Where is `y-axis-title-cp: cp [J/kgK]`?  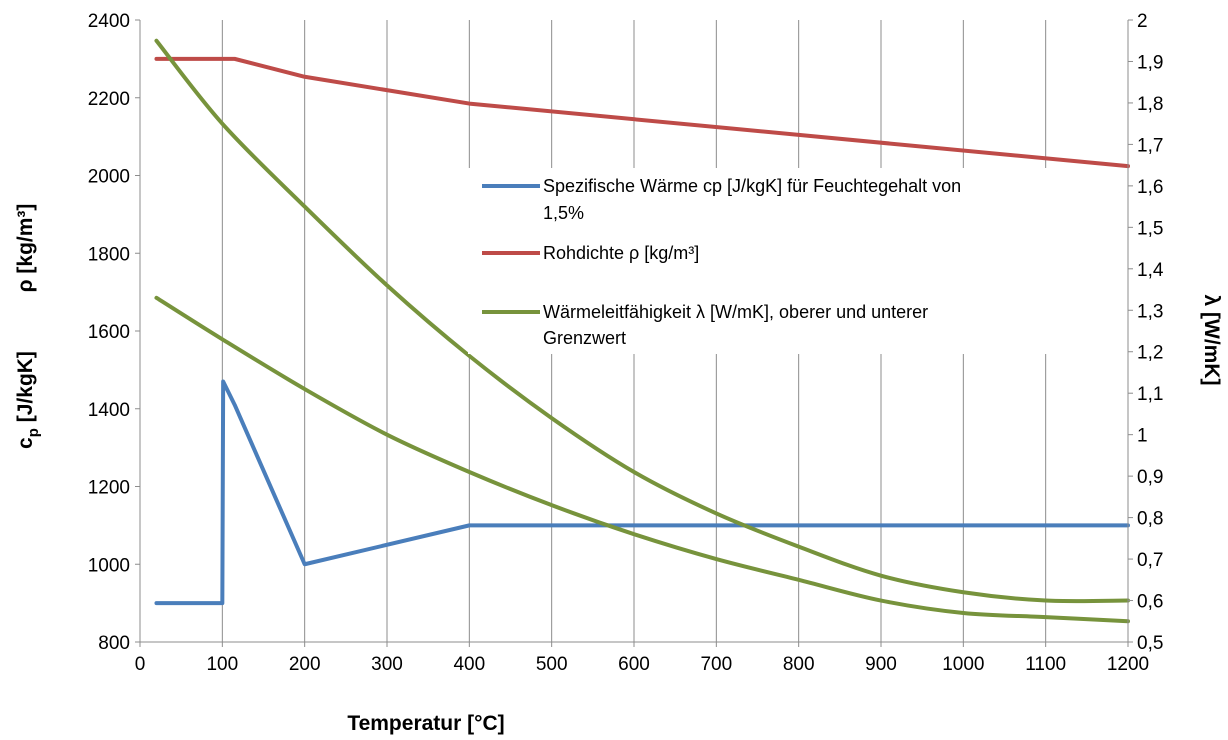 y-axis-title-cp: cp [J/kgK] is located at coordinates (28, 400).